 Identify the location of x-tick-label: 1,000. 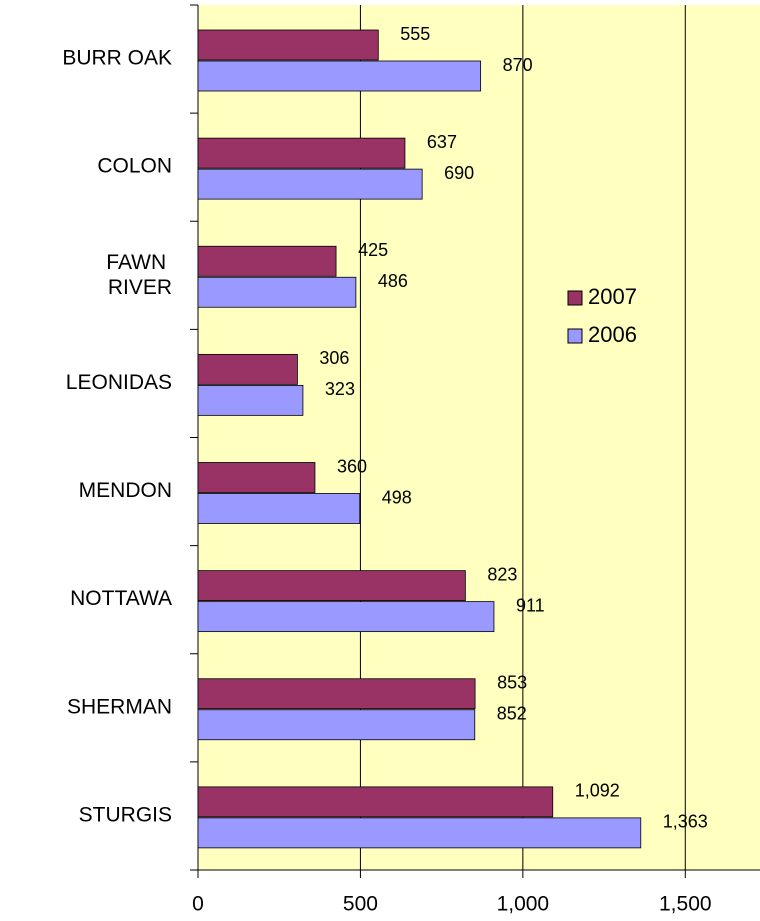
(523, 904).